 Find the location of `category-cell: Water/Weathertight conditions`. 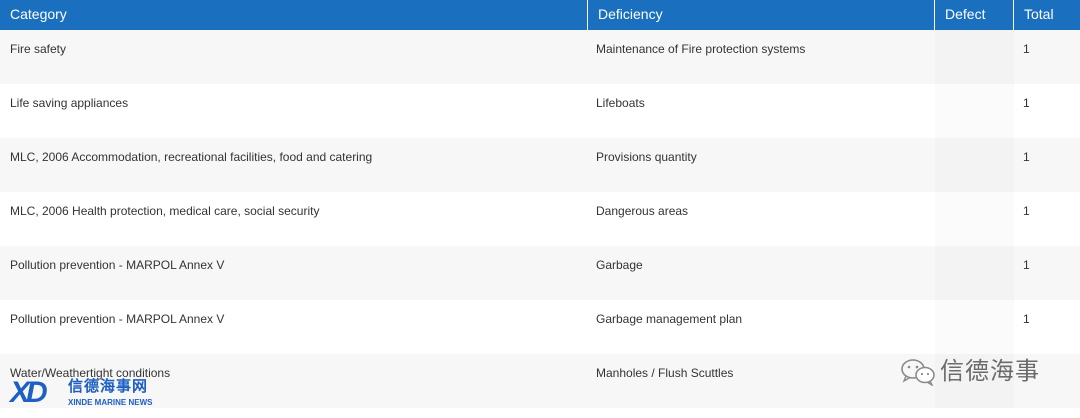

category-cell: Water/Weathertight conditions is located at coordinates (90, 373).